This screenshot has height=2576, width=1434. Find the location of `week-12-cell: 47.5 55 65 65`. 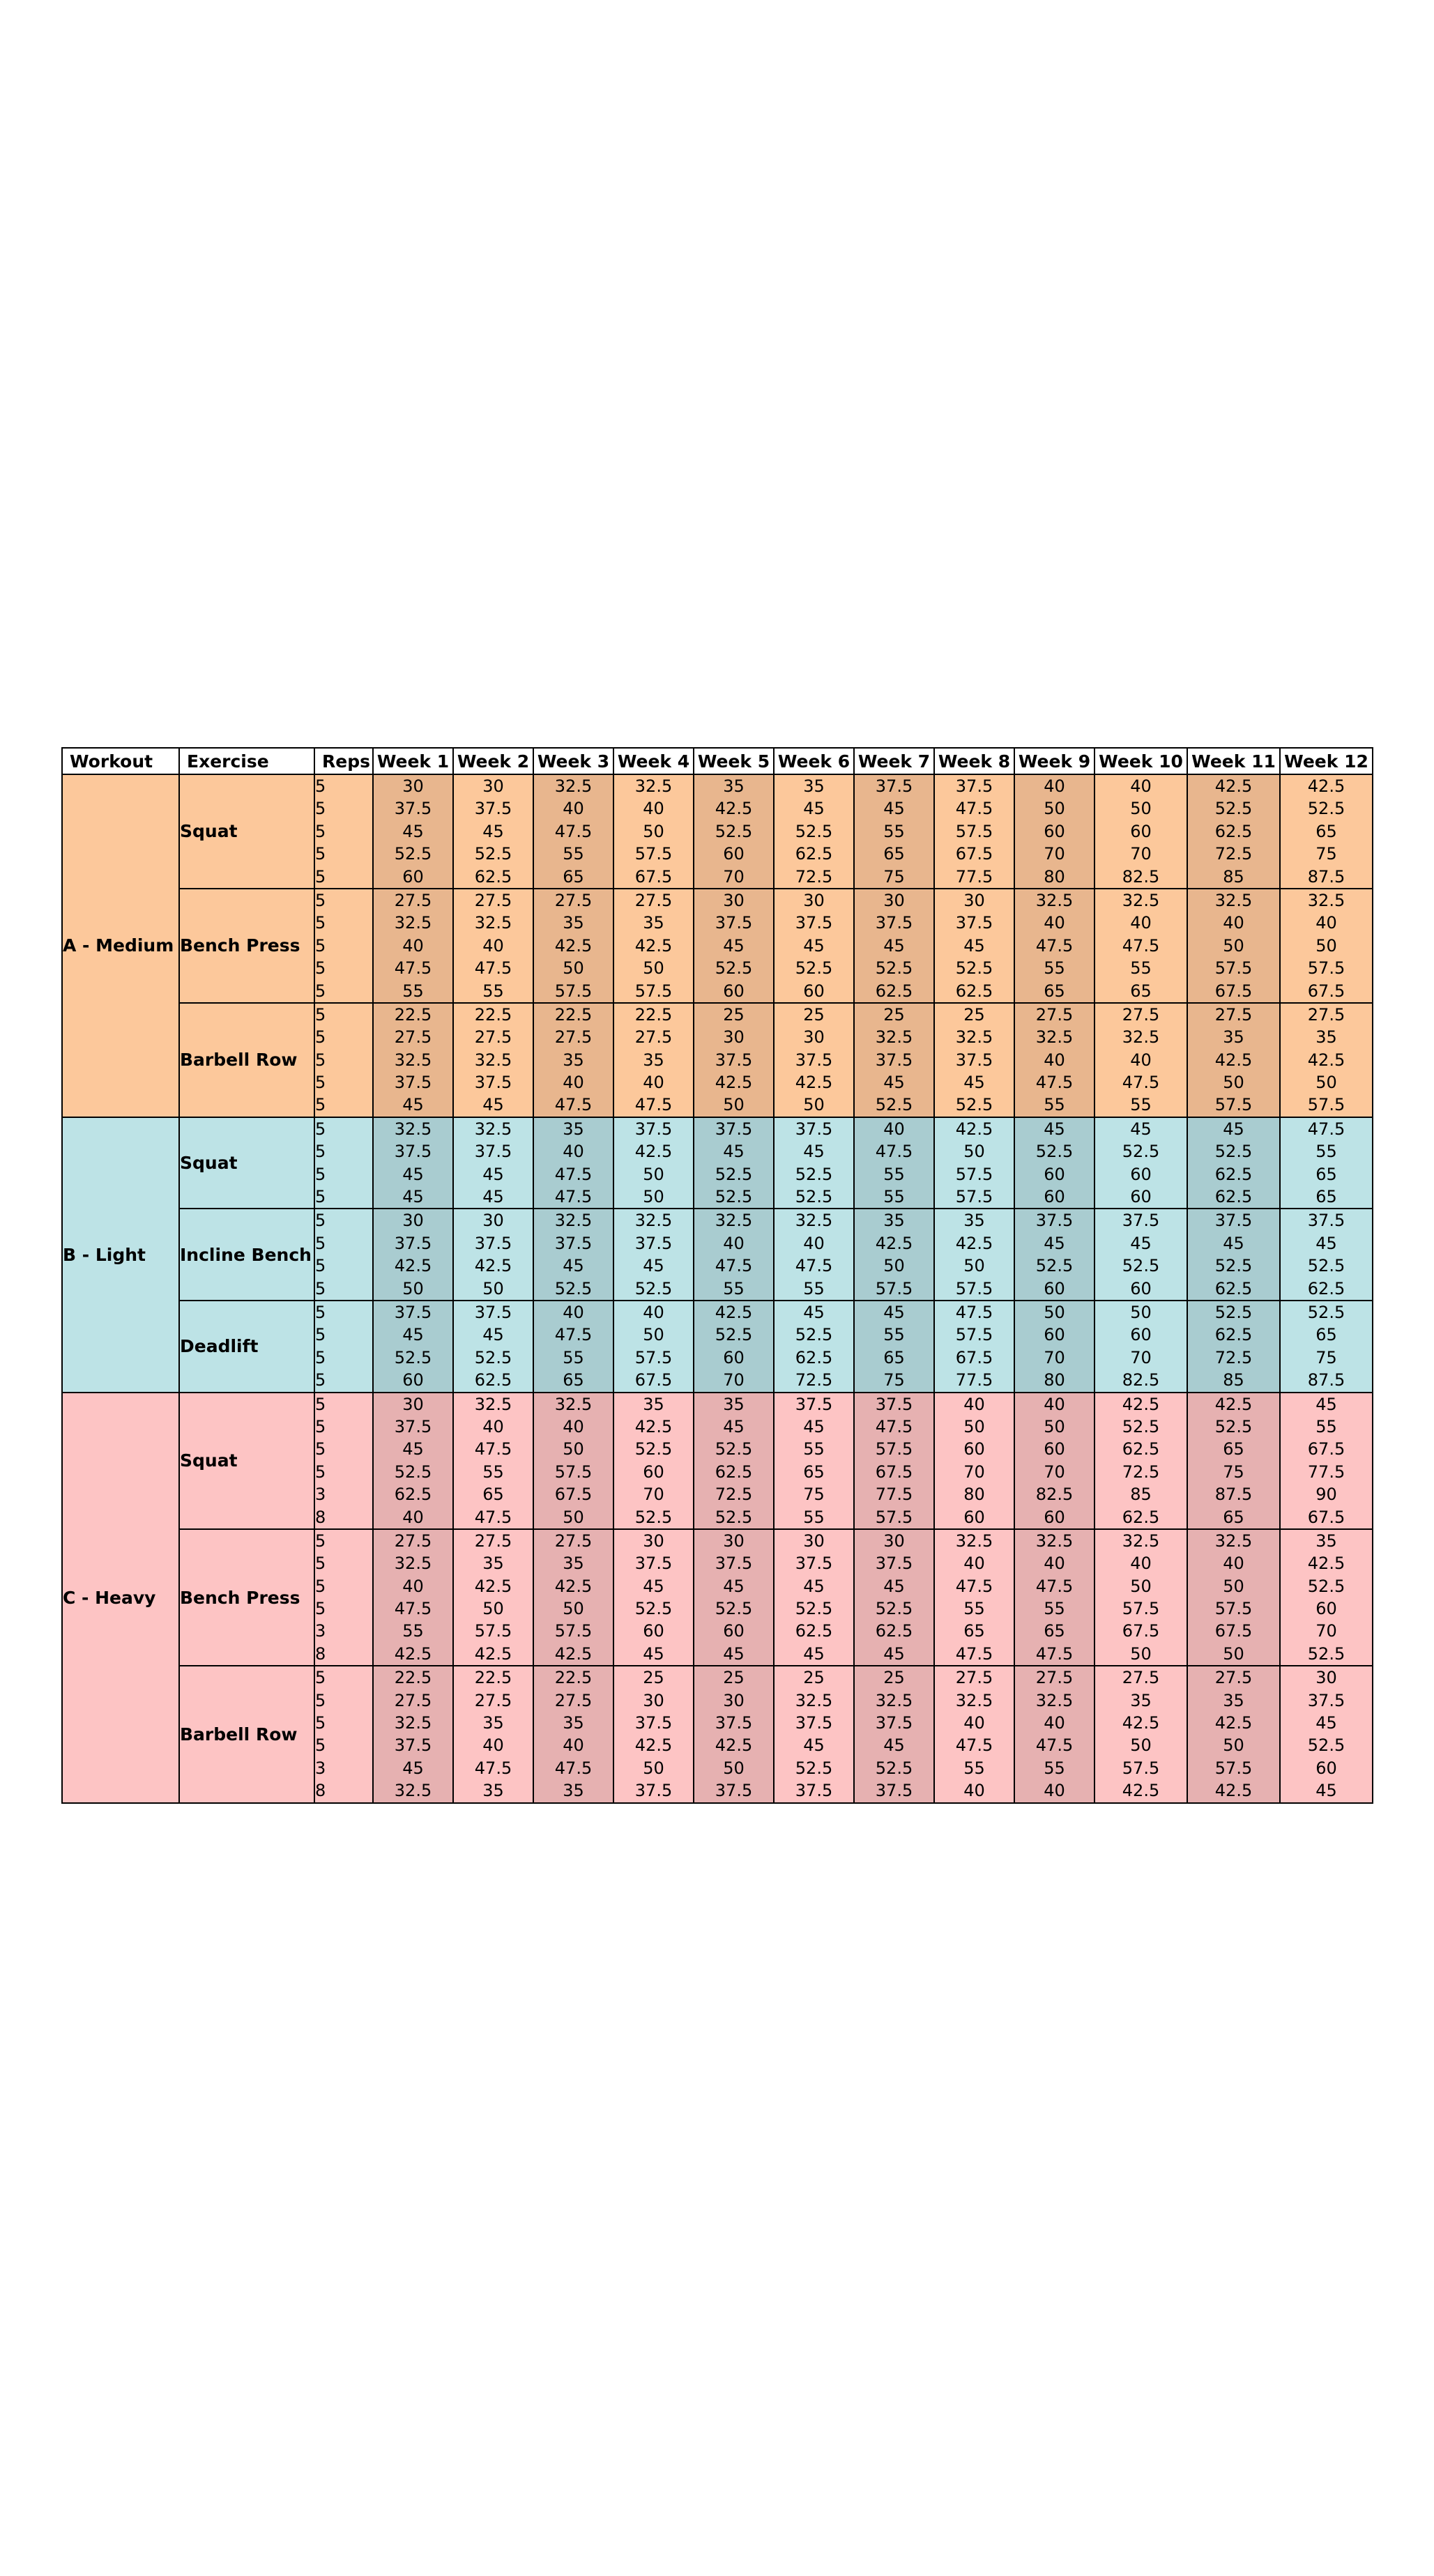

week-12-cell: 47.5 55 65 65 is located at coordinates (1326, 1163).